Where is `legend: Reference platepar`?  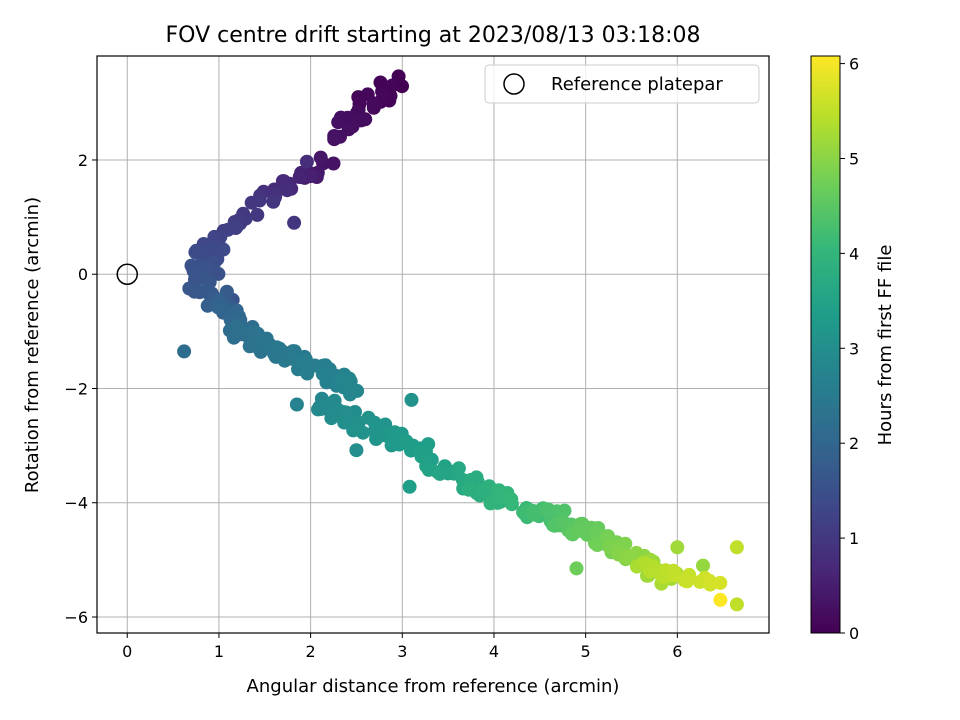
legend: Reference platepar is located at coordinates (622, 84).